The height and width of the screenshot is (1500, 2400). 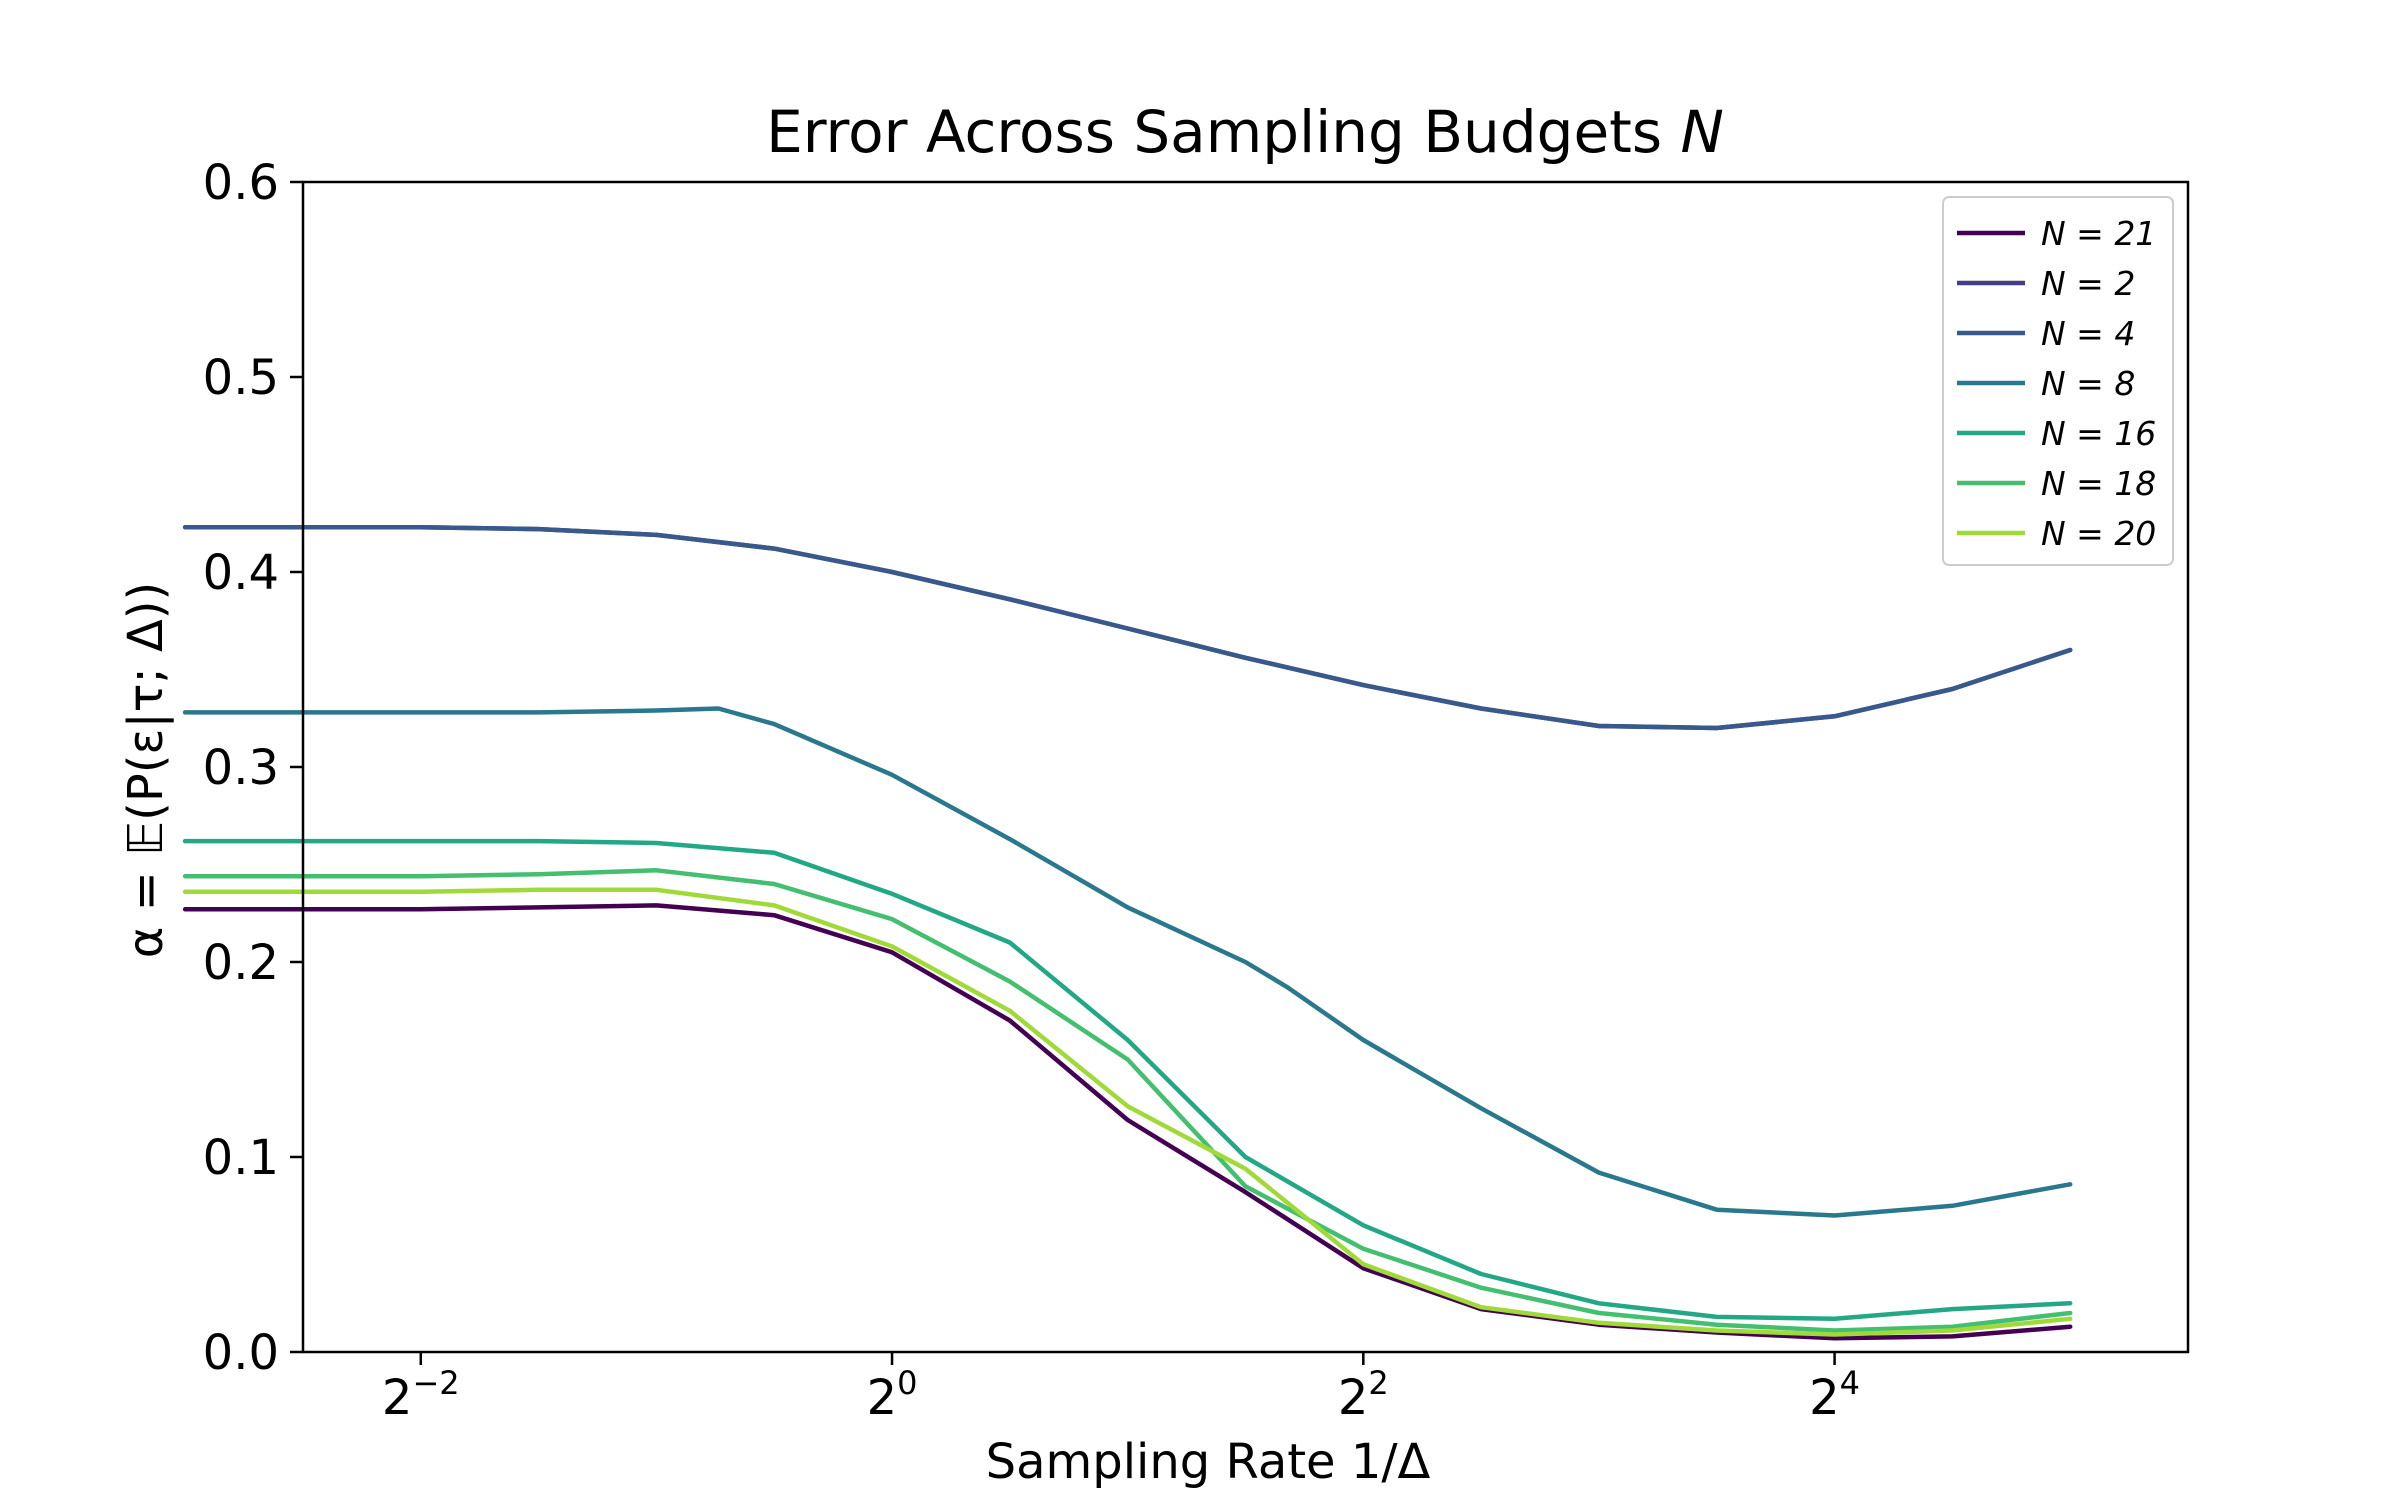 What do you see at coordinates (241, 378) in the screenshot?
I see `y-tick-label: 0.5` at bounding box center [241, 378].